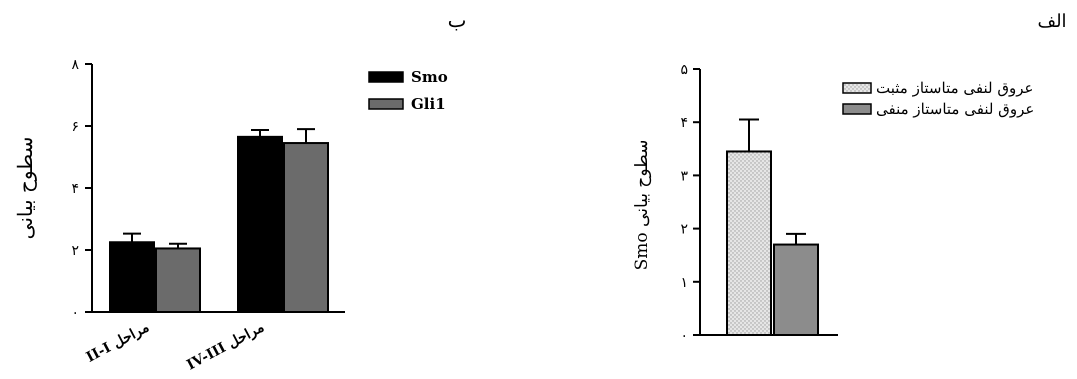 The width and height of the screenshot is (1077, 379). What do you see at coordinates (684, 176) in the screenshot?
I see `y-tick-label: ۳` at bounding box center [684, 176].